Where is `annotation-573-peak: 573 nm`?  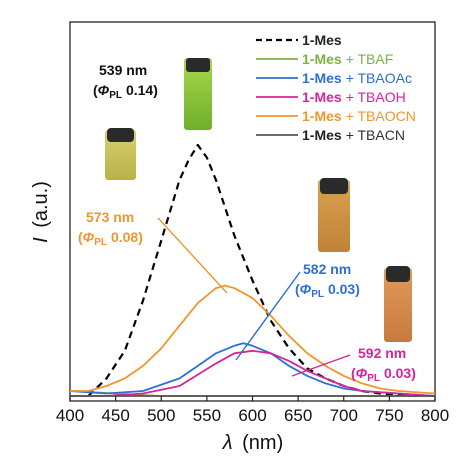
annotation-573-peak: 573 nm is located at coordinates (110, 217).